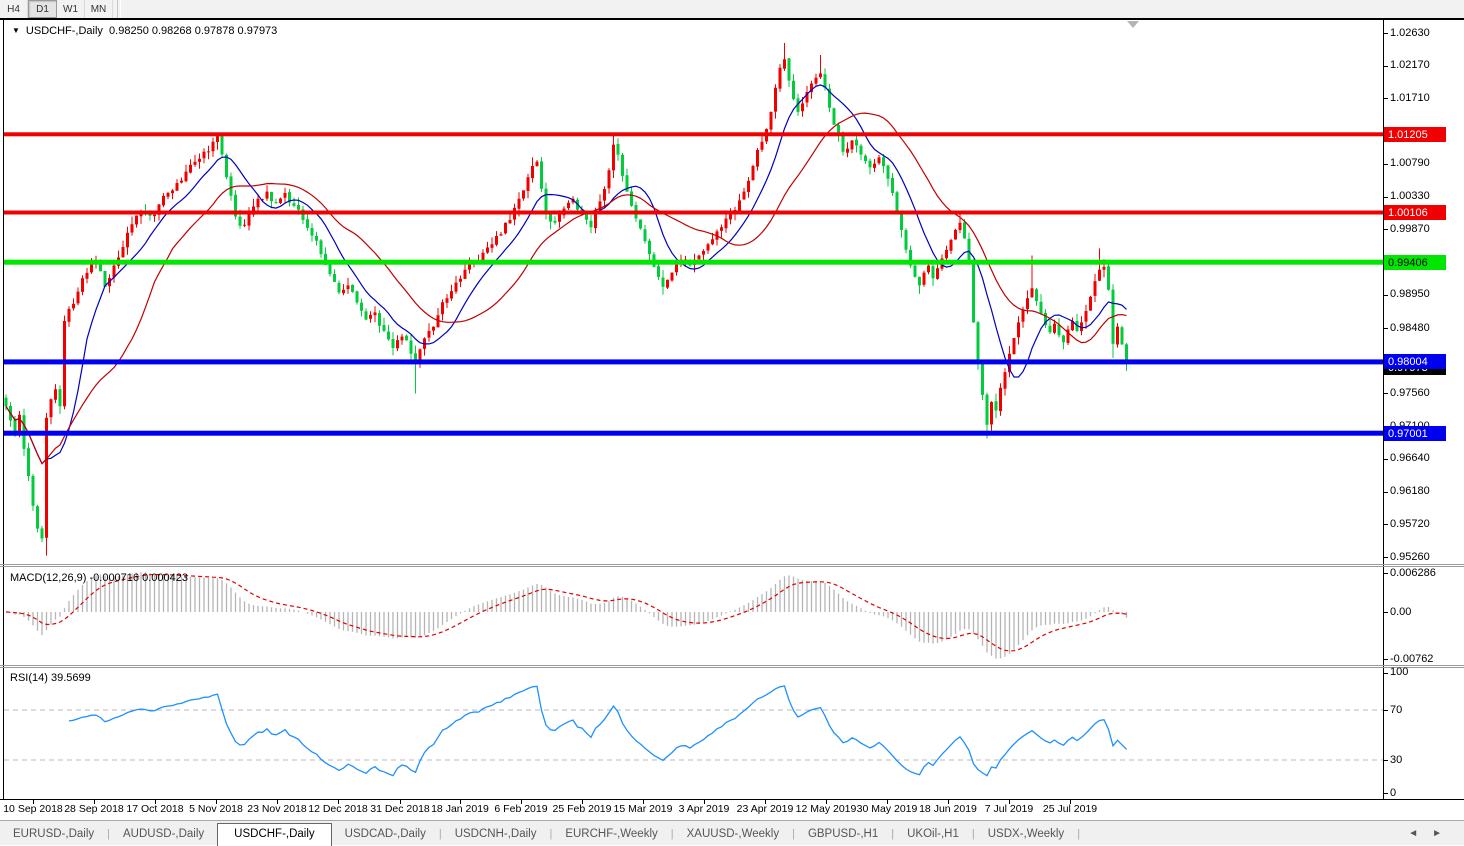 The width and height of the screenshot is (1464, 846). I want to click on date-axis-label: 30 May 2019, so click(887, 809).